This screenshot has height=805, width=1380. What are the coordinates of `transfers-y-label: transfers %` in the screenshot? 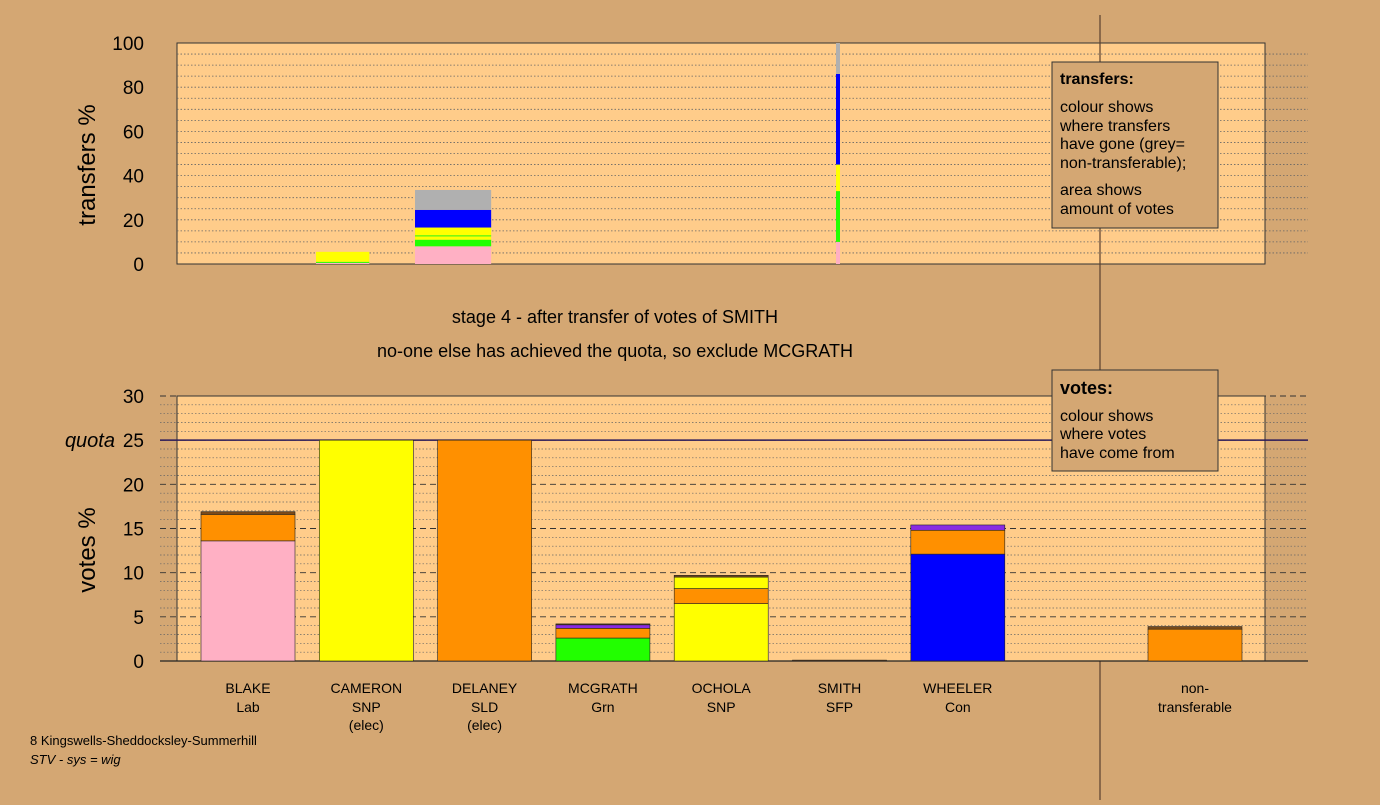 It's located at (87, 164).